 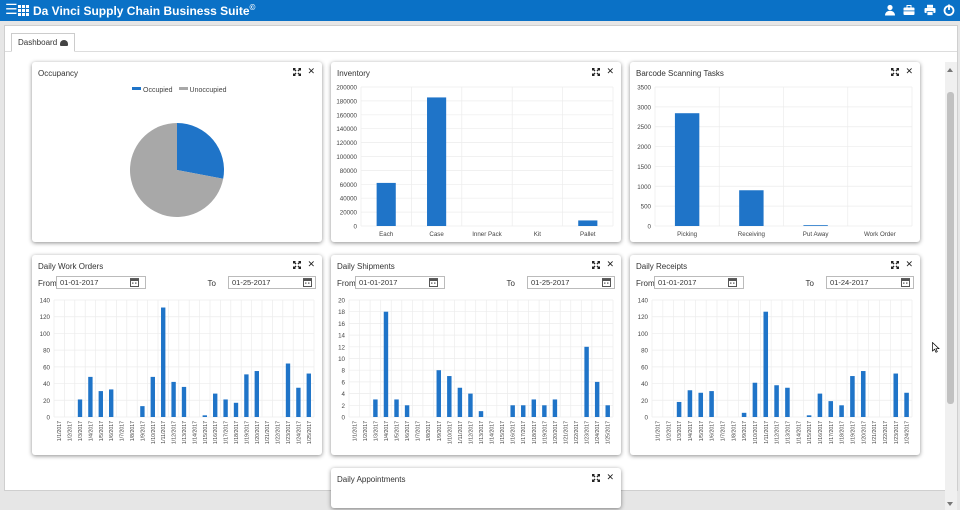 What do you see at coordinates (176, 170) in the screenshot?
I see `pie-slice-unoccupied` at bounding box center [176, 170].